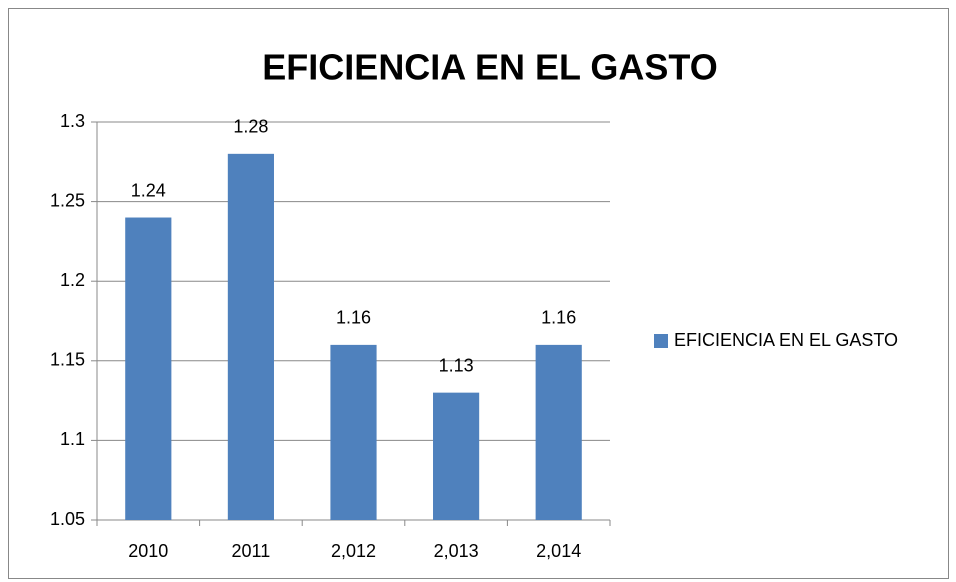  I want to click on x-tick-label: 2,012, so click(353, 551).